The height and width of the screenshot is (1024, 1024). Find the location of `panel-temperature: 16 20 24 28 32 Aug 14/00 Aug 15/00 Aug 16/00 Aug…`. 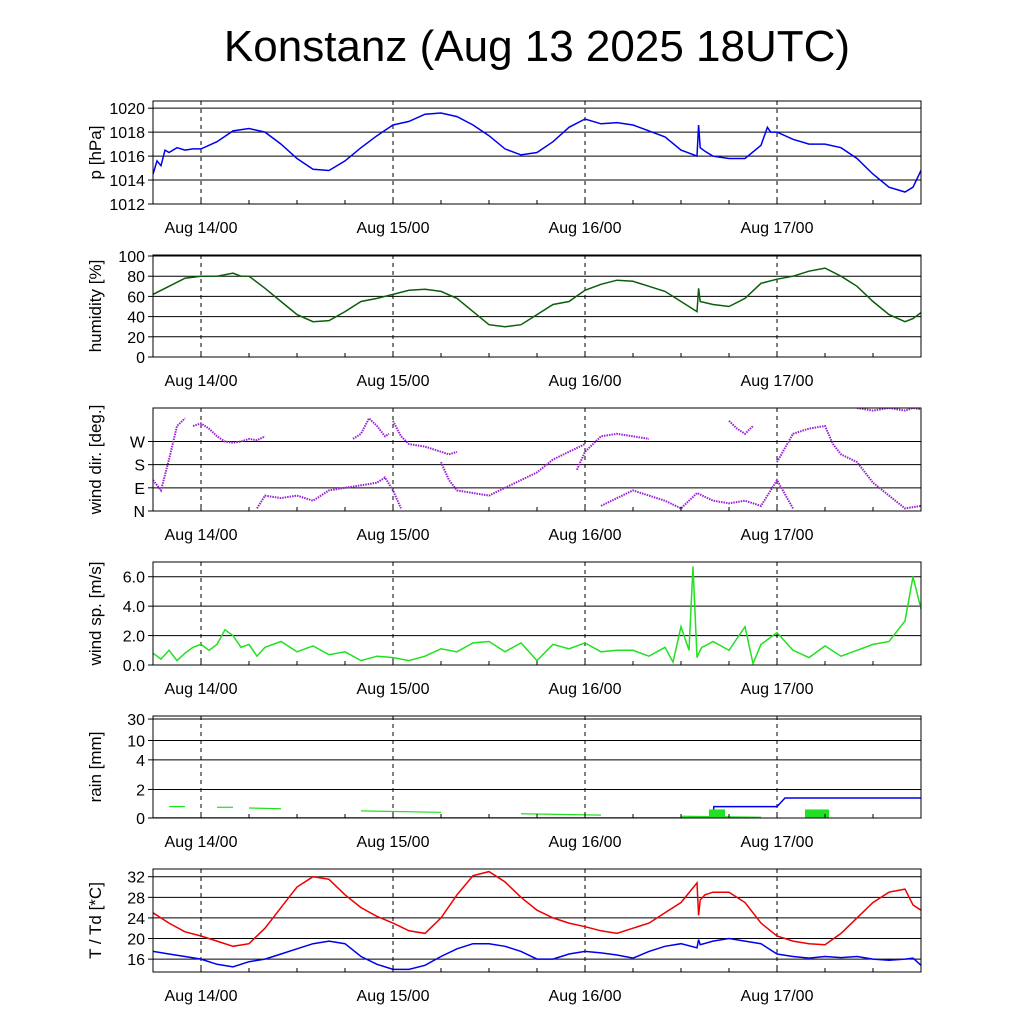

panel-temperature: 16 20 24 28 32 Aug 14/00 Aug 15/00 Aug 16/00 Aug… is located at coordinates (504, 936).